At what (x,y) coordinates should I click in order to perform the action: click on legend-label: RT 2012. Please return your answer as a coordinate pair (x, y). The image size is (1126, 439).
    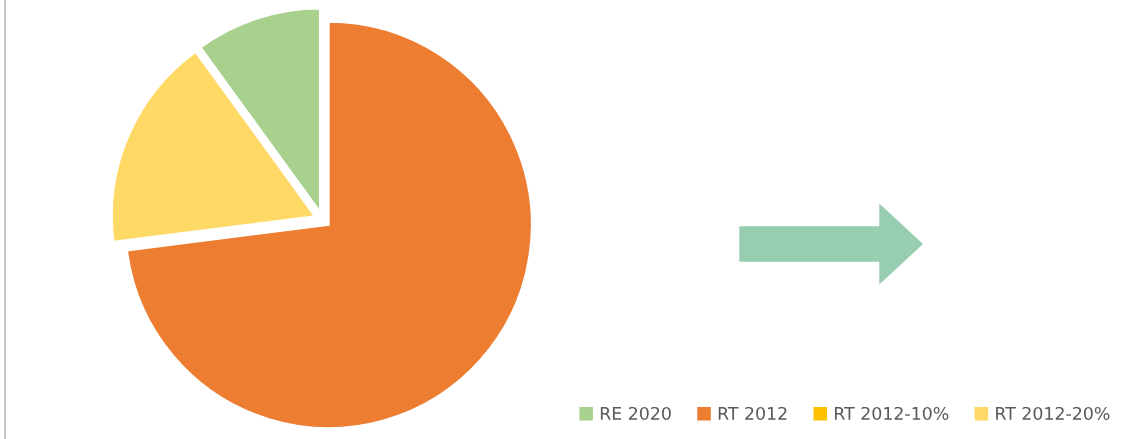
    Looking at the image, I should click on (752, 413).